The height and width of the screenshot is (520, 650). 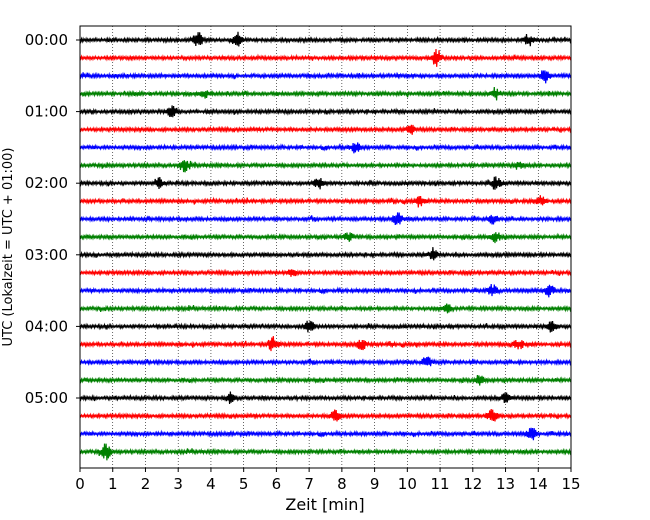 What do you see at coordinates (52, 219) in the screenshot?
I see `y-axis-ticks: 00:00 01:00 02:00 03:00 04:00 05:00` at bounding box center [52, 219].